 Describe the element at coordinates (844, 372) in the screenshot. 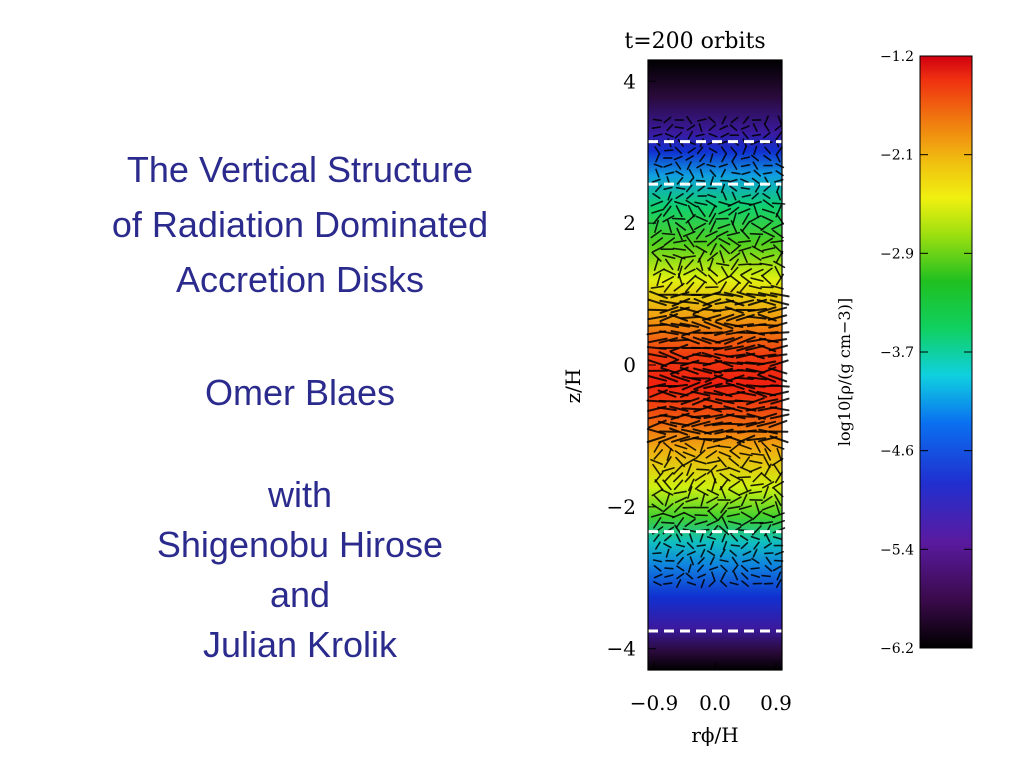

I see `colorbar-label: log10[ρ/(g cm−3)]` at that location.